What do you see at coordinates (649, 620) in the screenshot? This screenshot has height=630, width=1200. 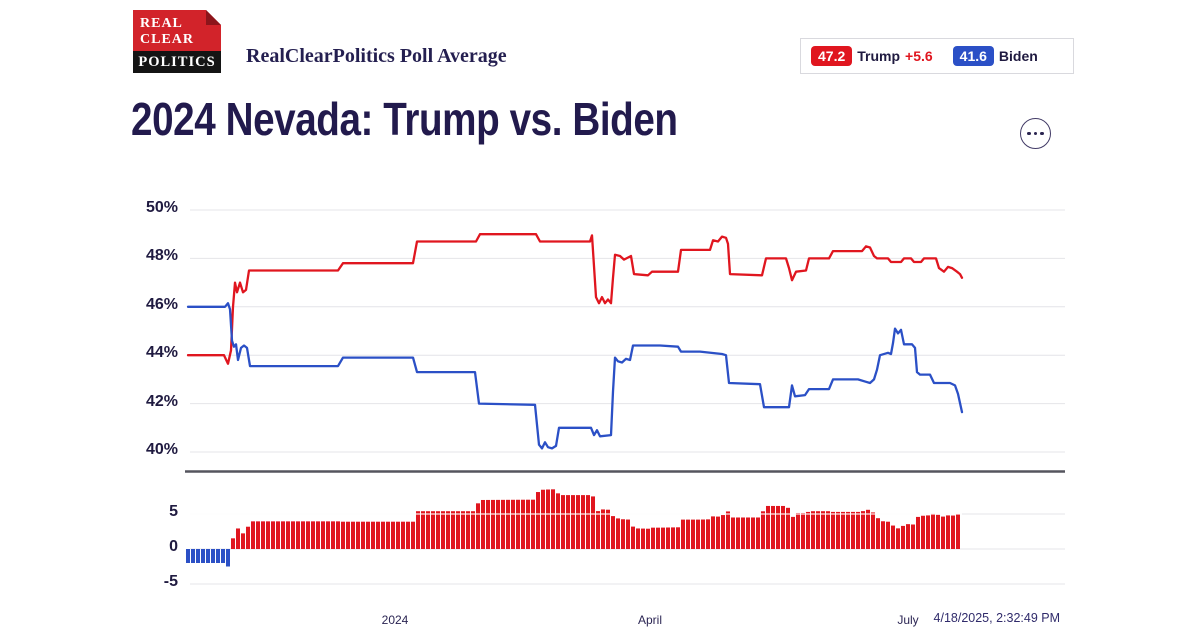 I see `x-axis-label: April` at bounding box center [649, 620].